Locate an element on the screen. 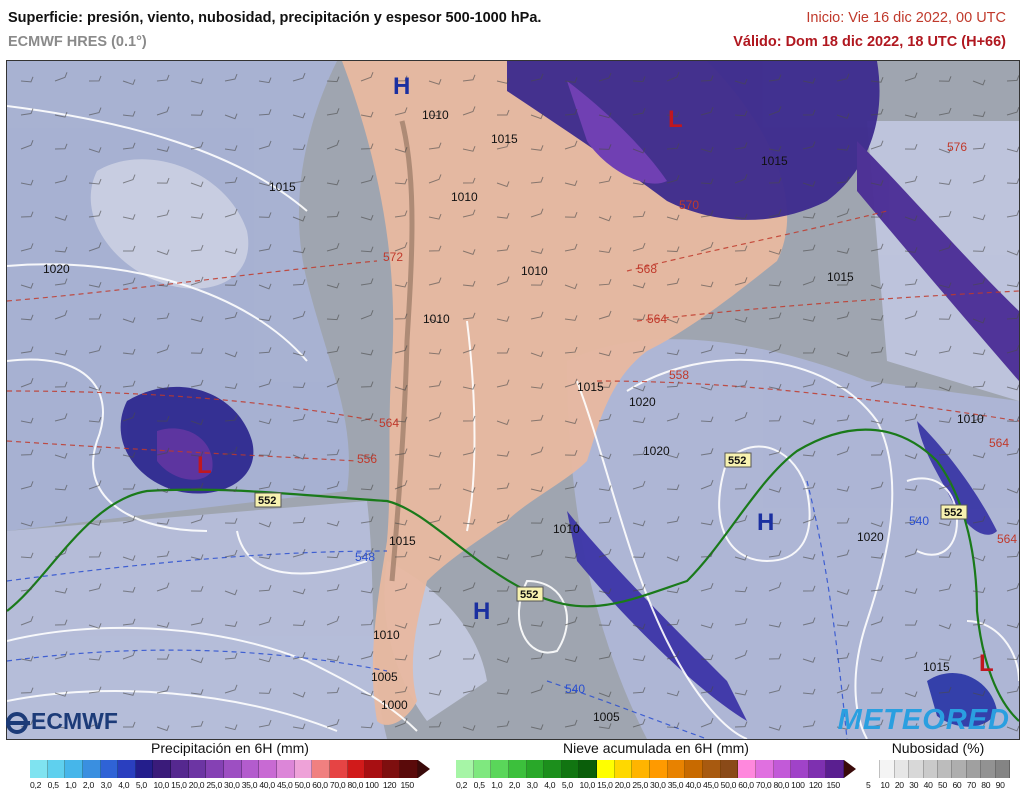 This screenshot has width=1024, height=798. isobar-label: 1005 is located at coordinates (384, 677).